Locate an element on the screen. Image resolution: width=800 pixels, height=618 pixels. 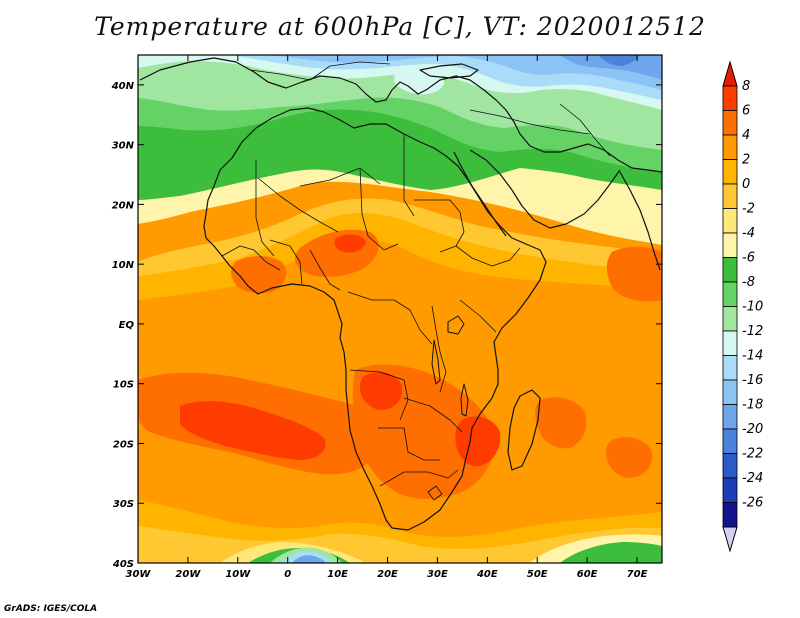
india-coastline is located at coordinates (640, 221).